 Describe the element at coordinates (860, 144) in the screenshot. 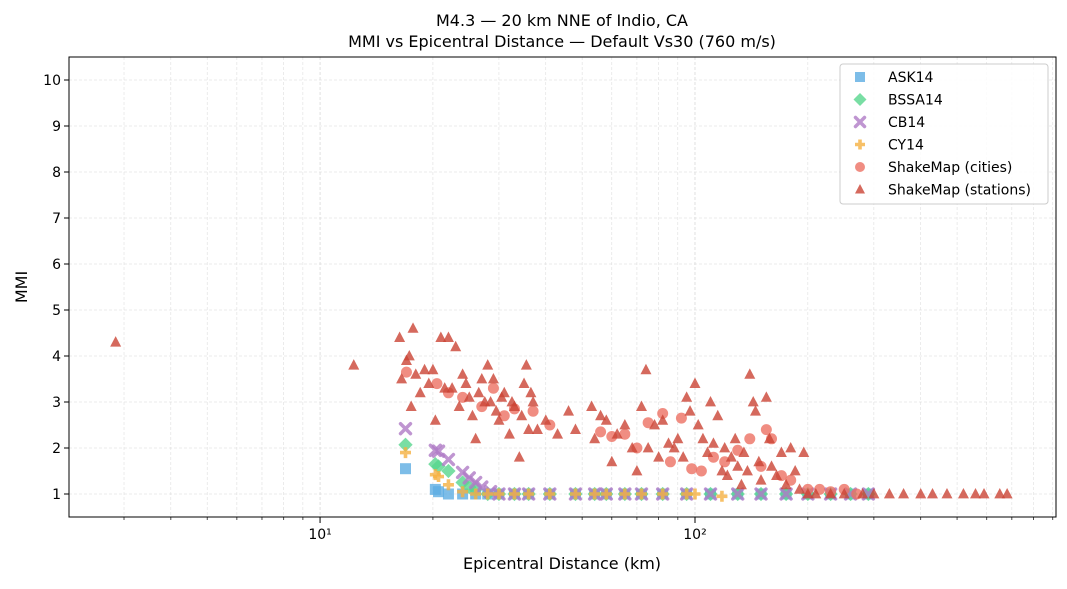

I see `legend-plus-icon` at that location.